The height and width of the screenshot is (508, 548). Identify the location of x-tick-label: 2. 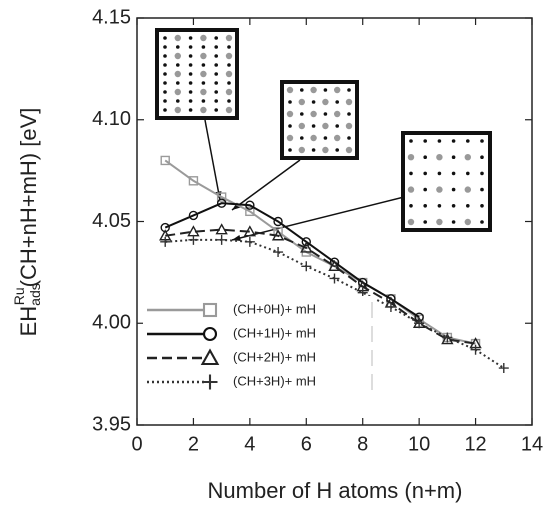
(193, 444).